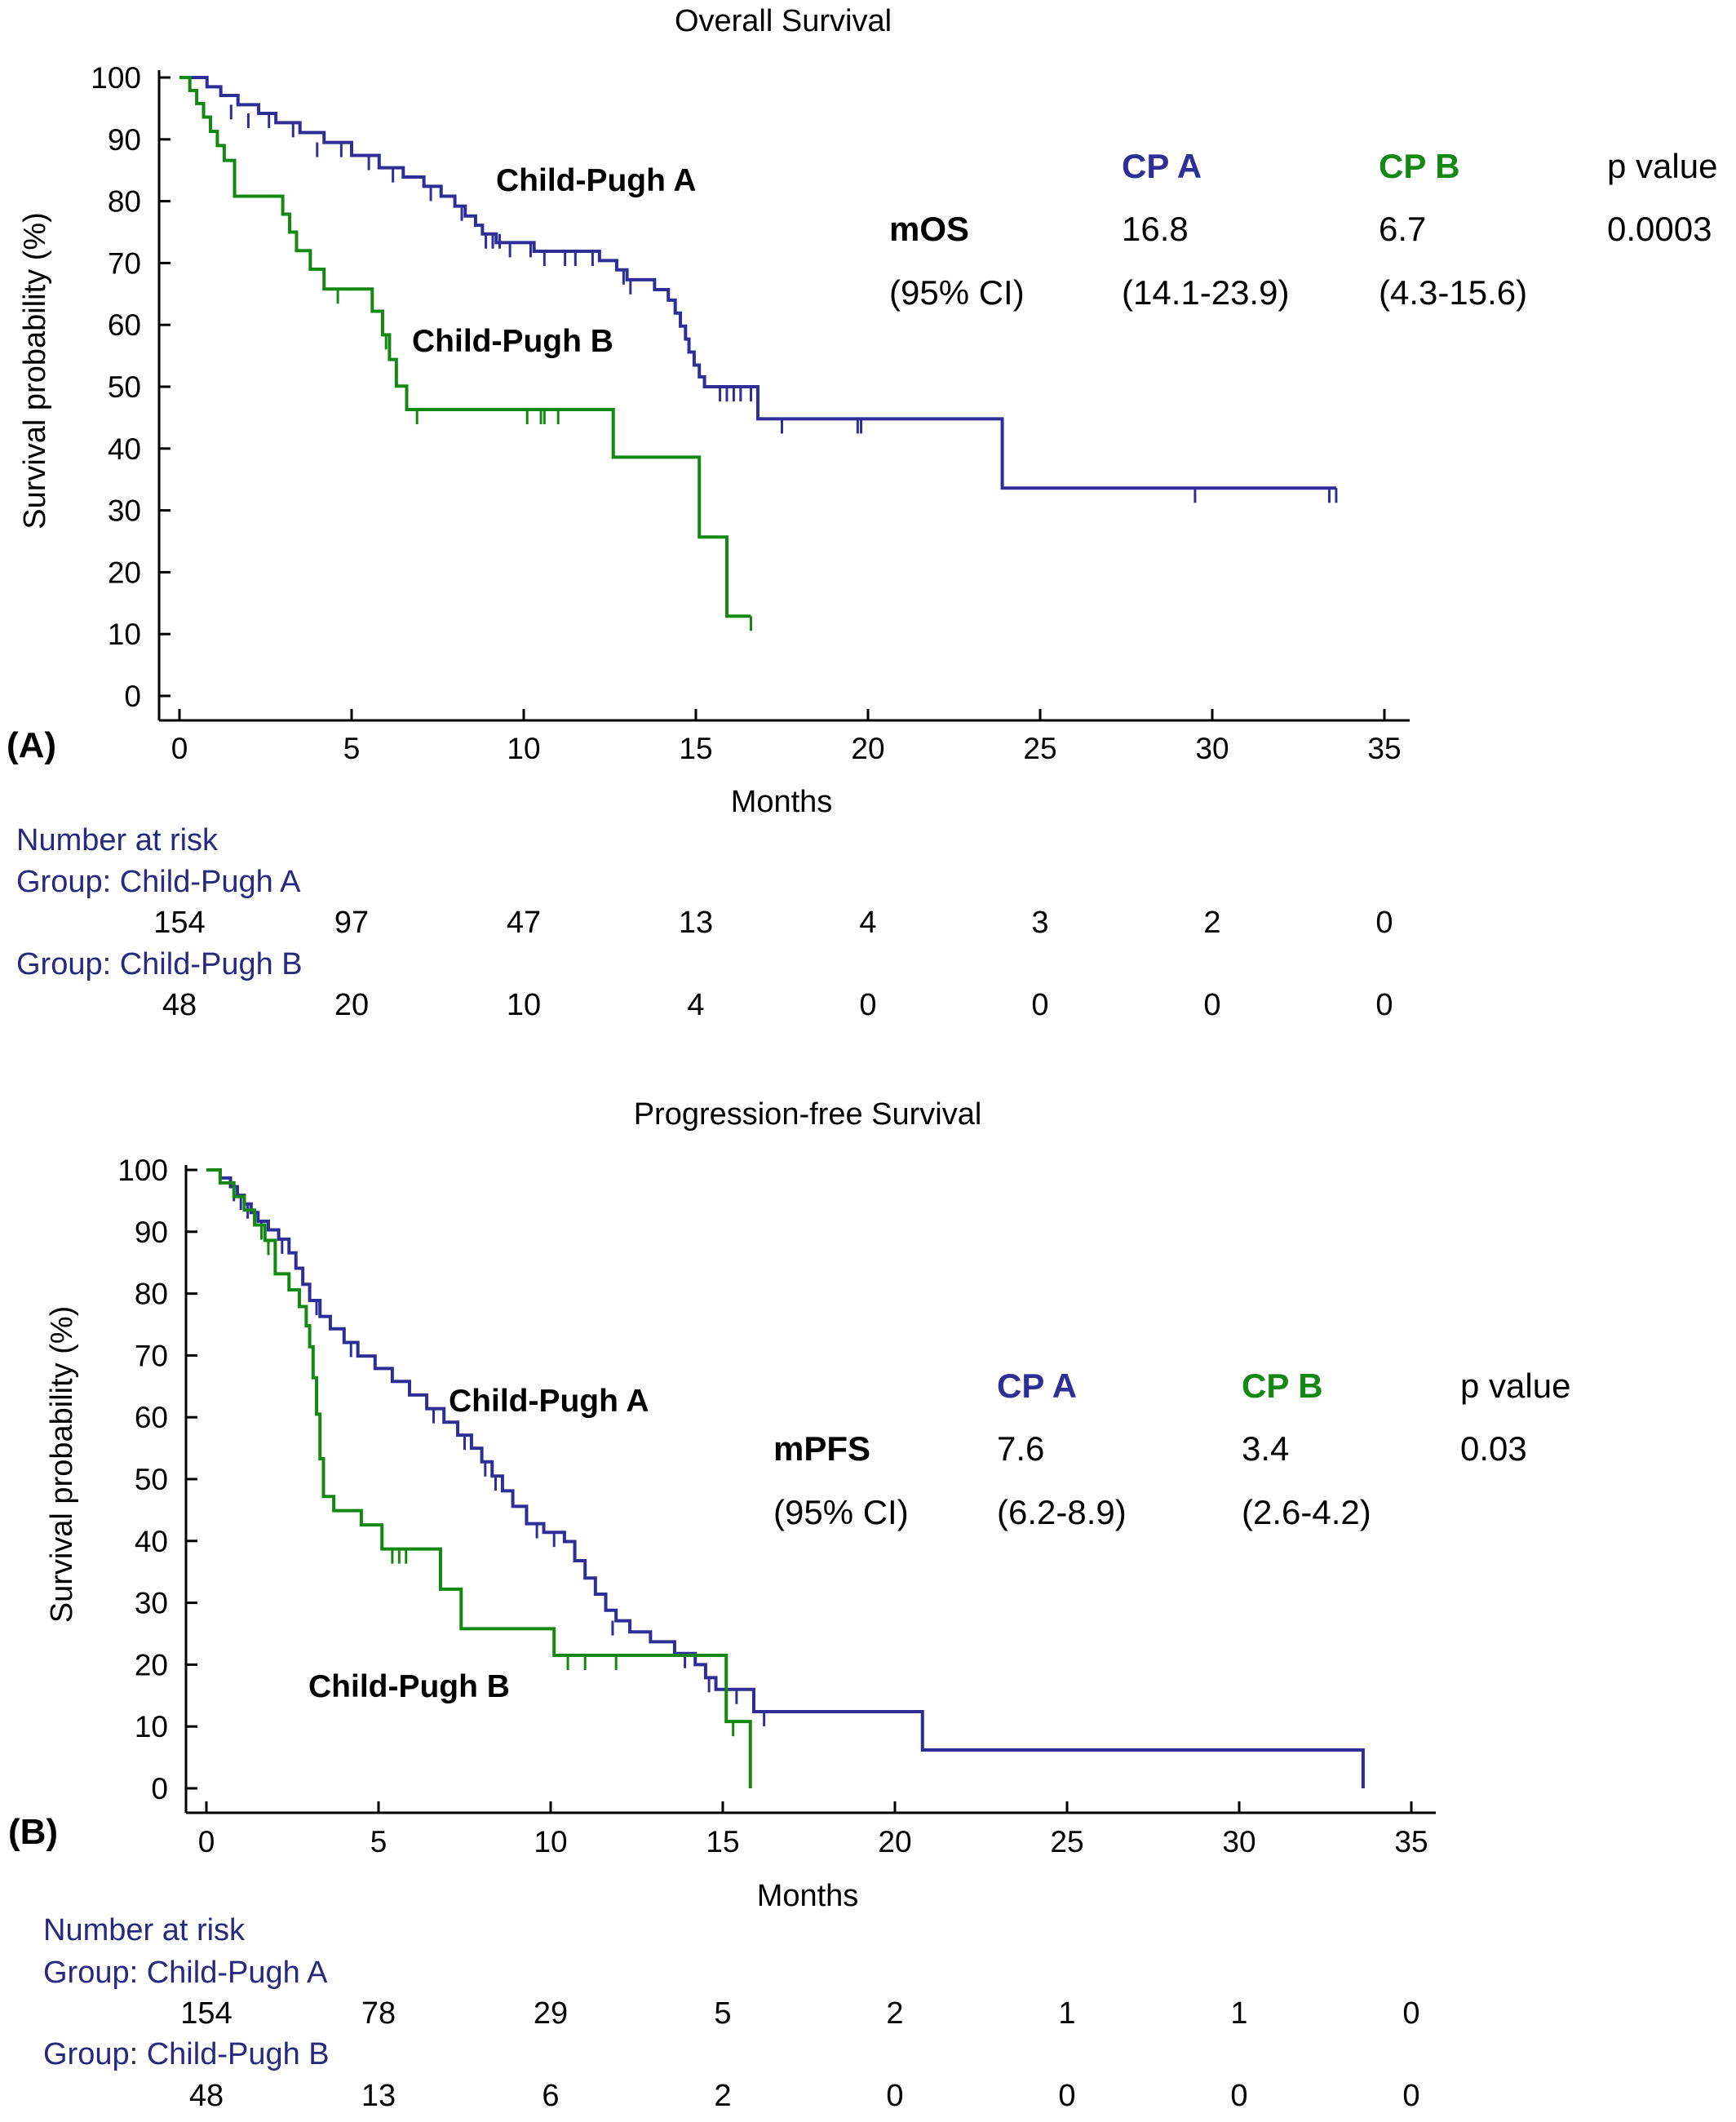 The width and height of the screenshot is (1736, 2122). What do you see at coordinates (1659, 229) in the screenshot?
I see `table-p-value: 0.0003` at bounding box center [1659, 229].